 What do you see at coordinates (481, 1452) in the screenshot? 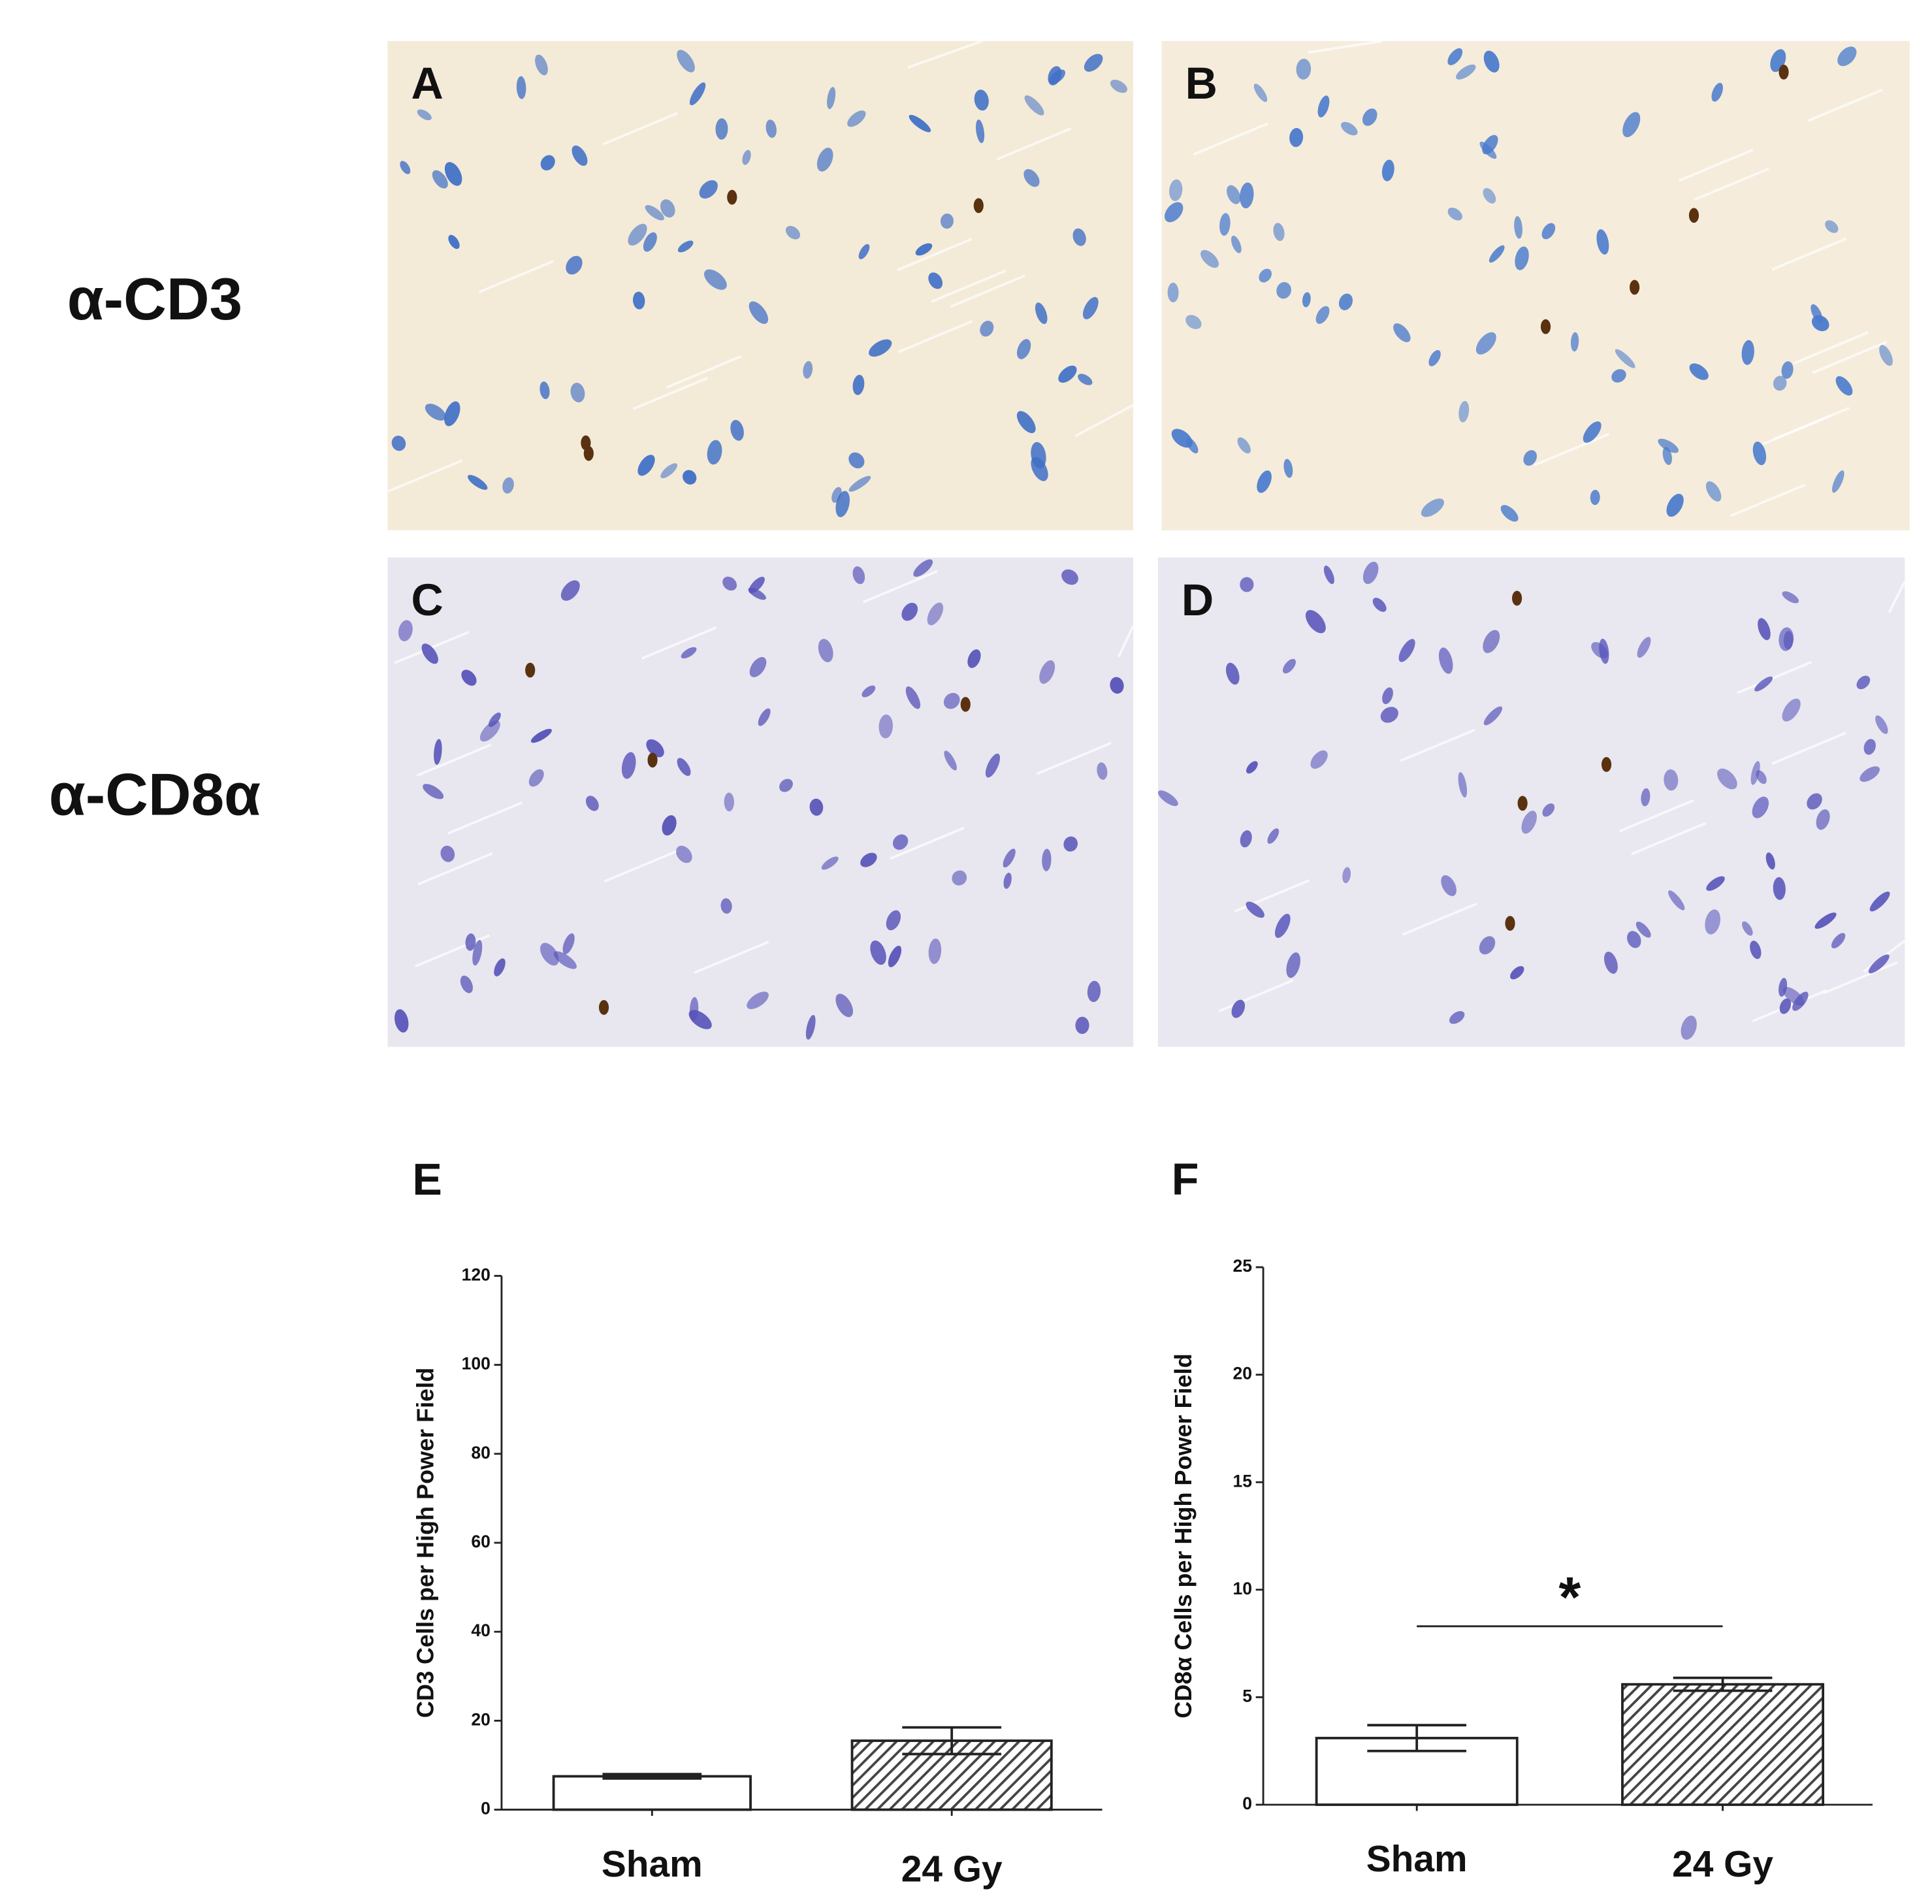
I see `y-tick-label: 80` at bounding box center [481, 1452].